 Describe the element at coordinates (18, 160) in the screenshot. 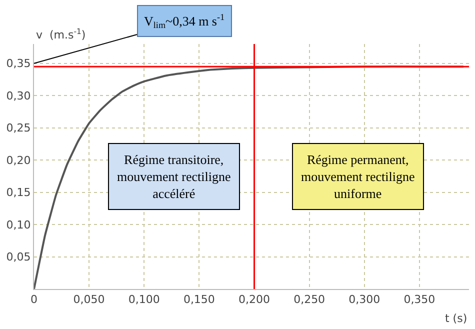

I see `y-tick-label: 0,20` at that location.